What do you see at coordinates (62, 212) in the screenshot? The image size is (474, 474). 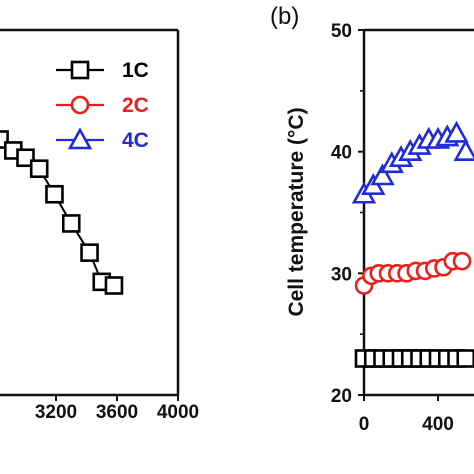 I see `panel-a-series` at bounding box center [62, 212].